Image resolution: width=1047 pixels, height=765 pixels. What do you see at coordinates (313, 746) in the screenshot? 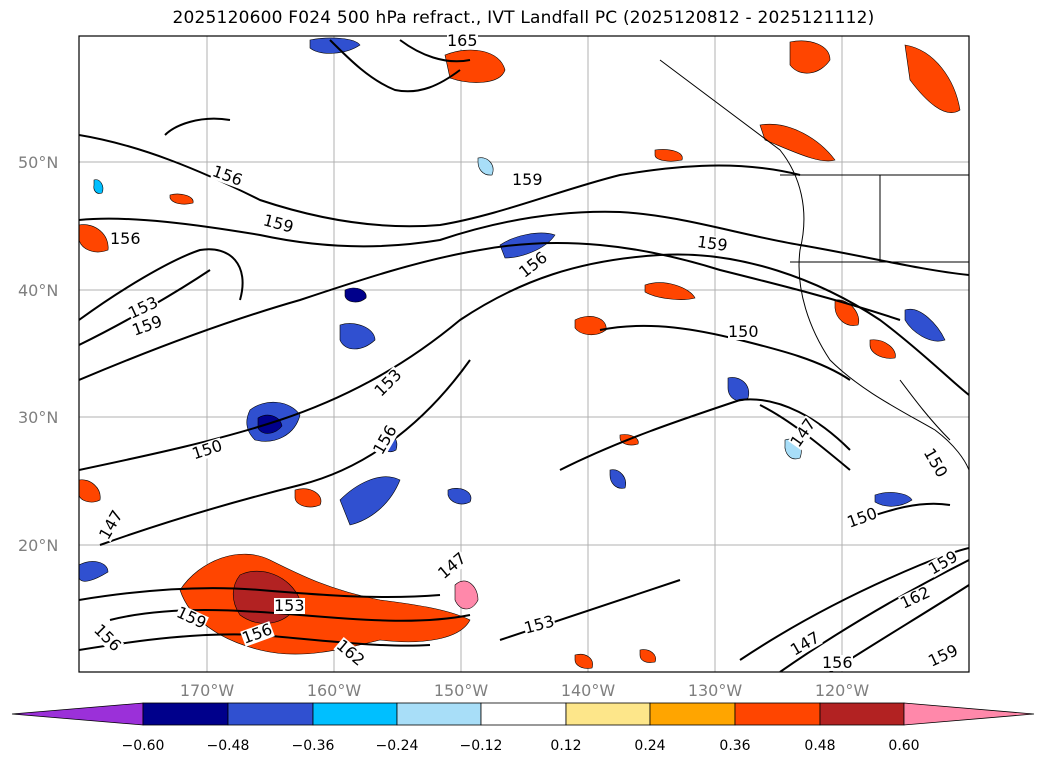
I see `colorbar-tick: −0.36` at bounding box center [313, 746].